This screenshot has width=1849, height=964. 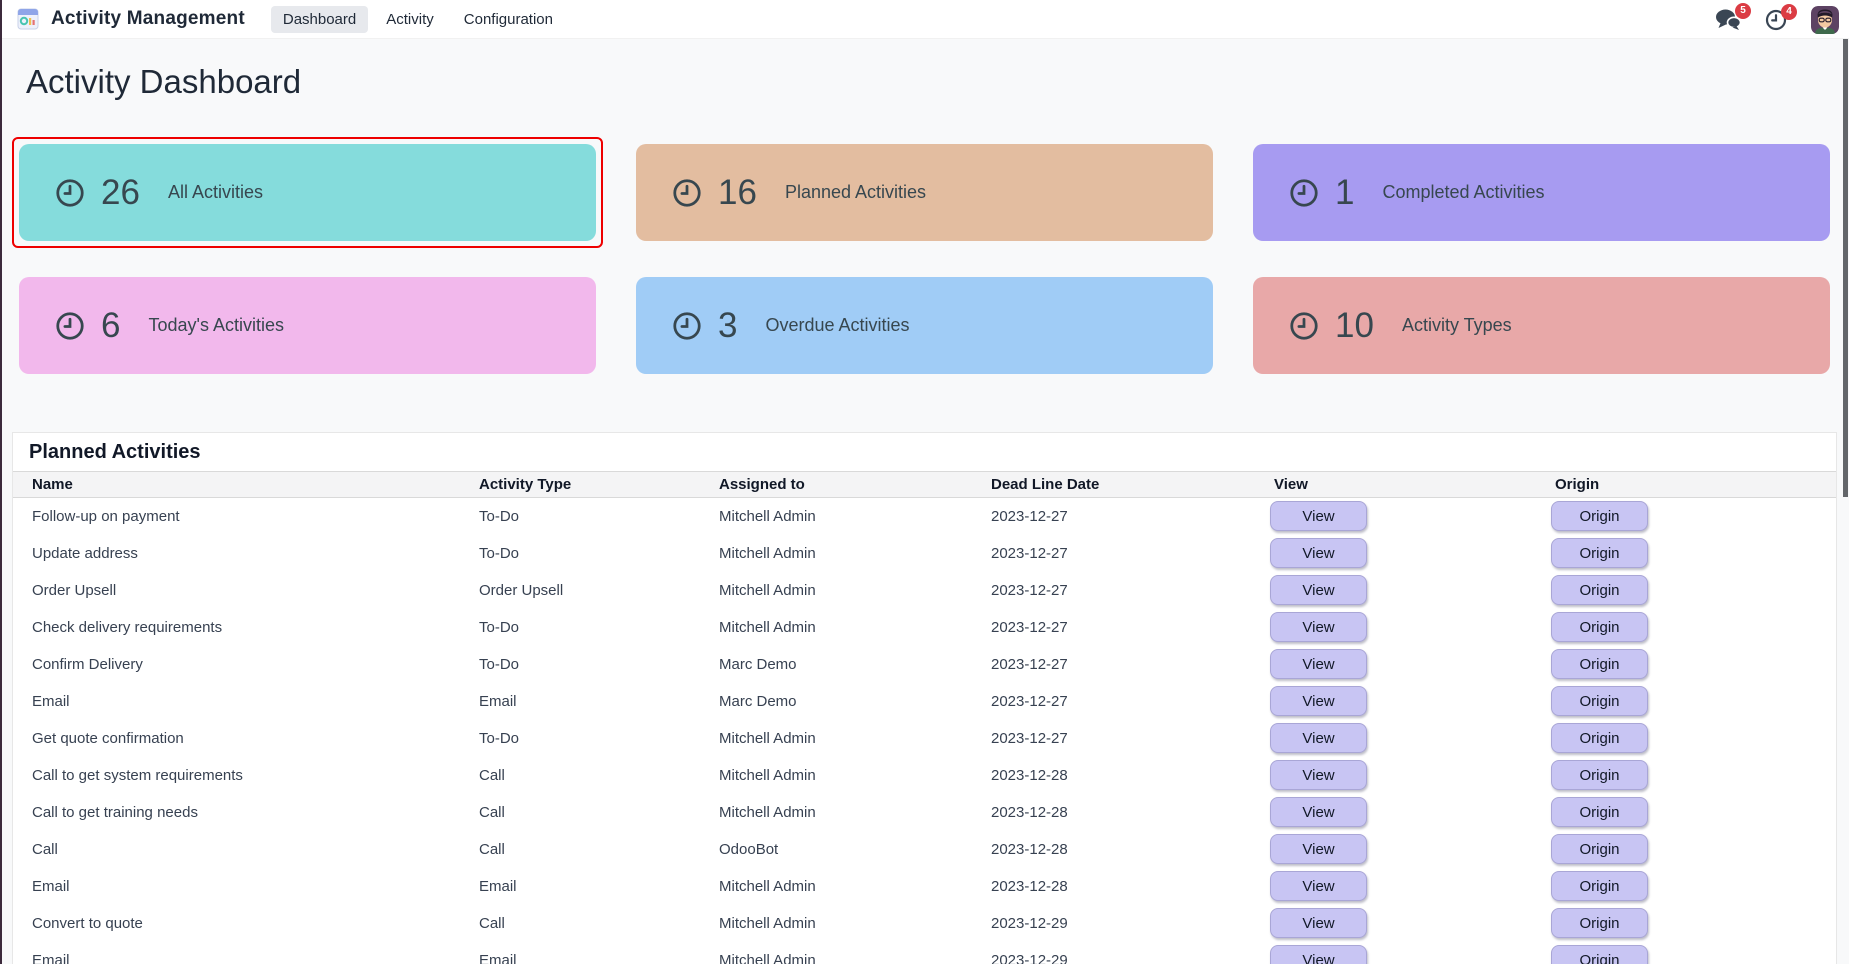 What do you see at coordinates (1541, 325) in the screenshot?
I see `stat-card: 10 Activity Types` at bounding box center [1541, 325].